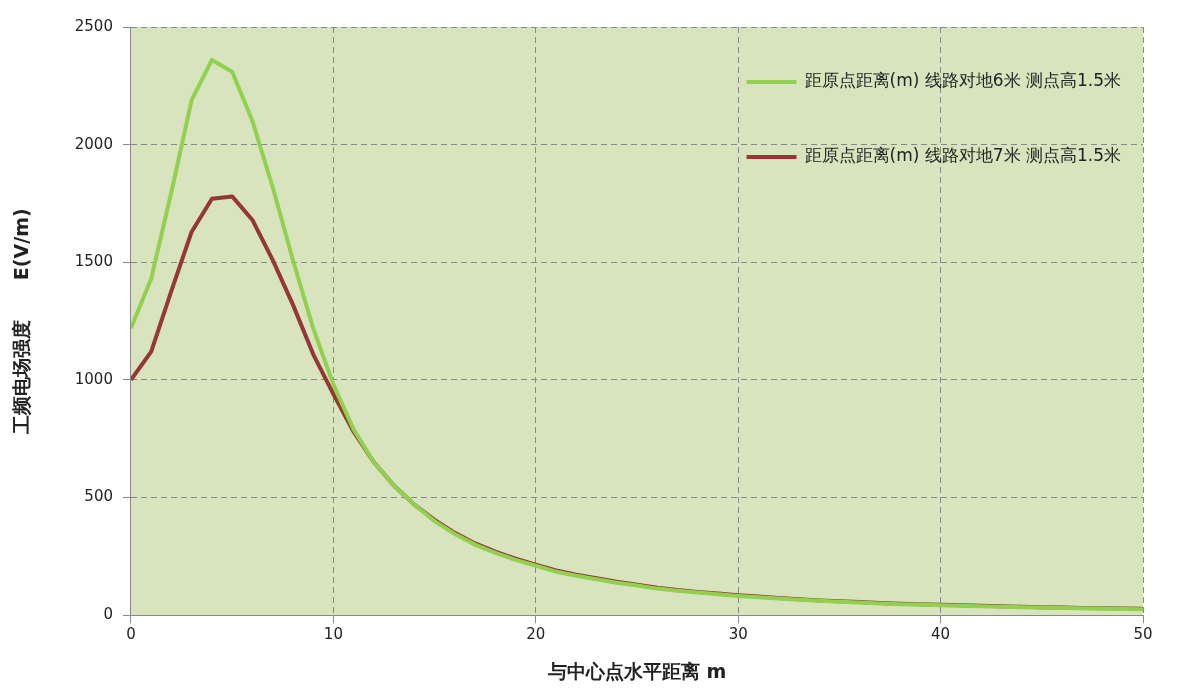  What do you see at coordinates (536, 634) in the screenshot?
I see `x-tick-label: 20` at bounding box center [536, 634].